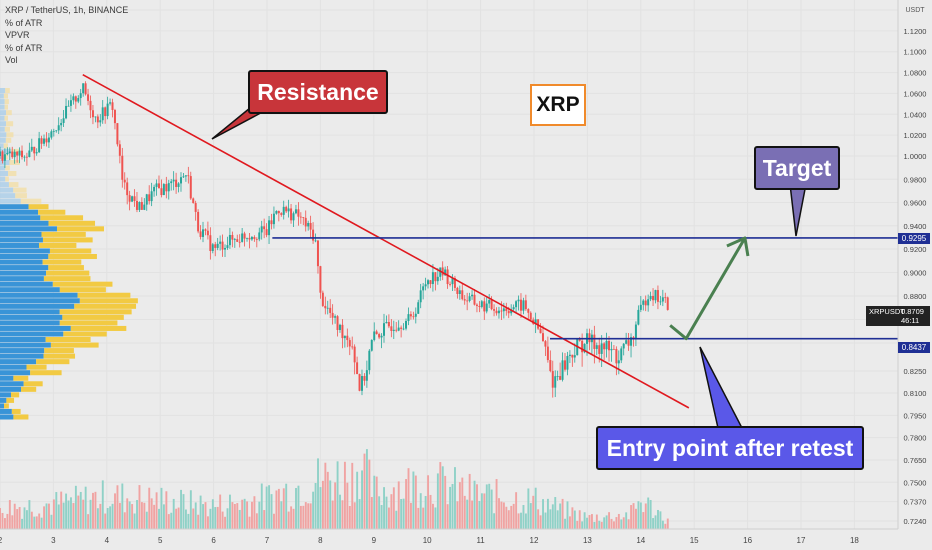 This screenshot has height=550, width=932. What do you see at coordinates (854, 540) in the screenshot?
I see `time-axis-tick-label: 18` at bounding box center [854, 540].